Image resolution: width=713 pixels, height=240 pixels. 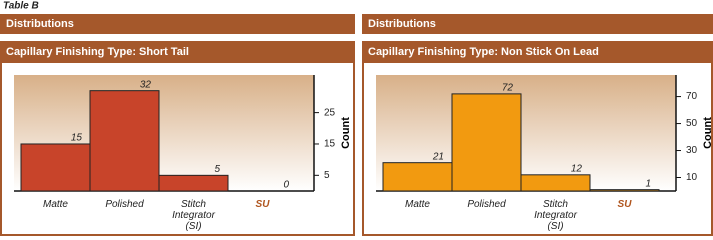 What do you see at coordinates (286, 185) in the screenshot?
I see `value-label: 0` at bounding box center [286, 185].